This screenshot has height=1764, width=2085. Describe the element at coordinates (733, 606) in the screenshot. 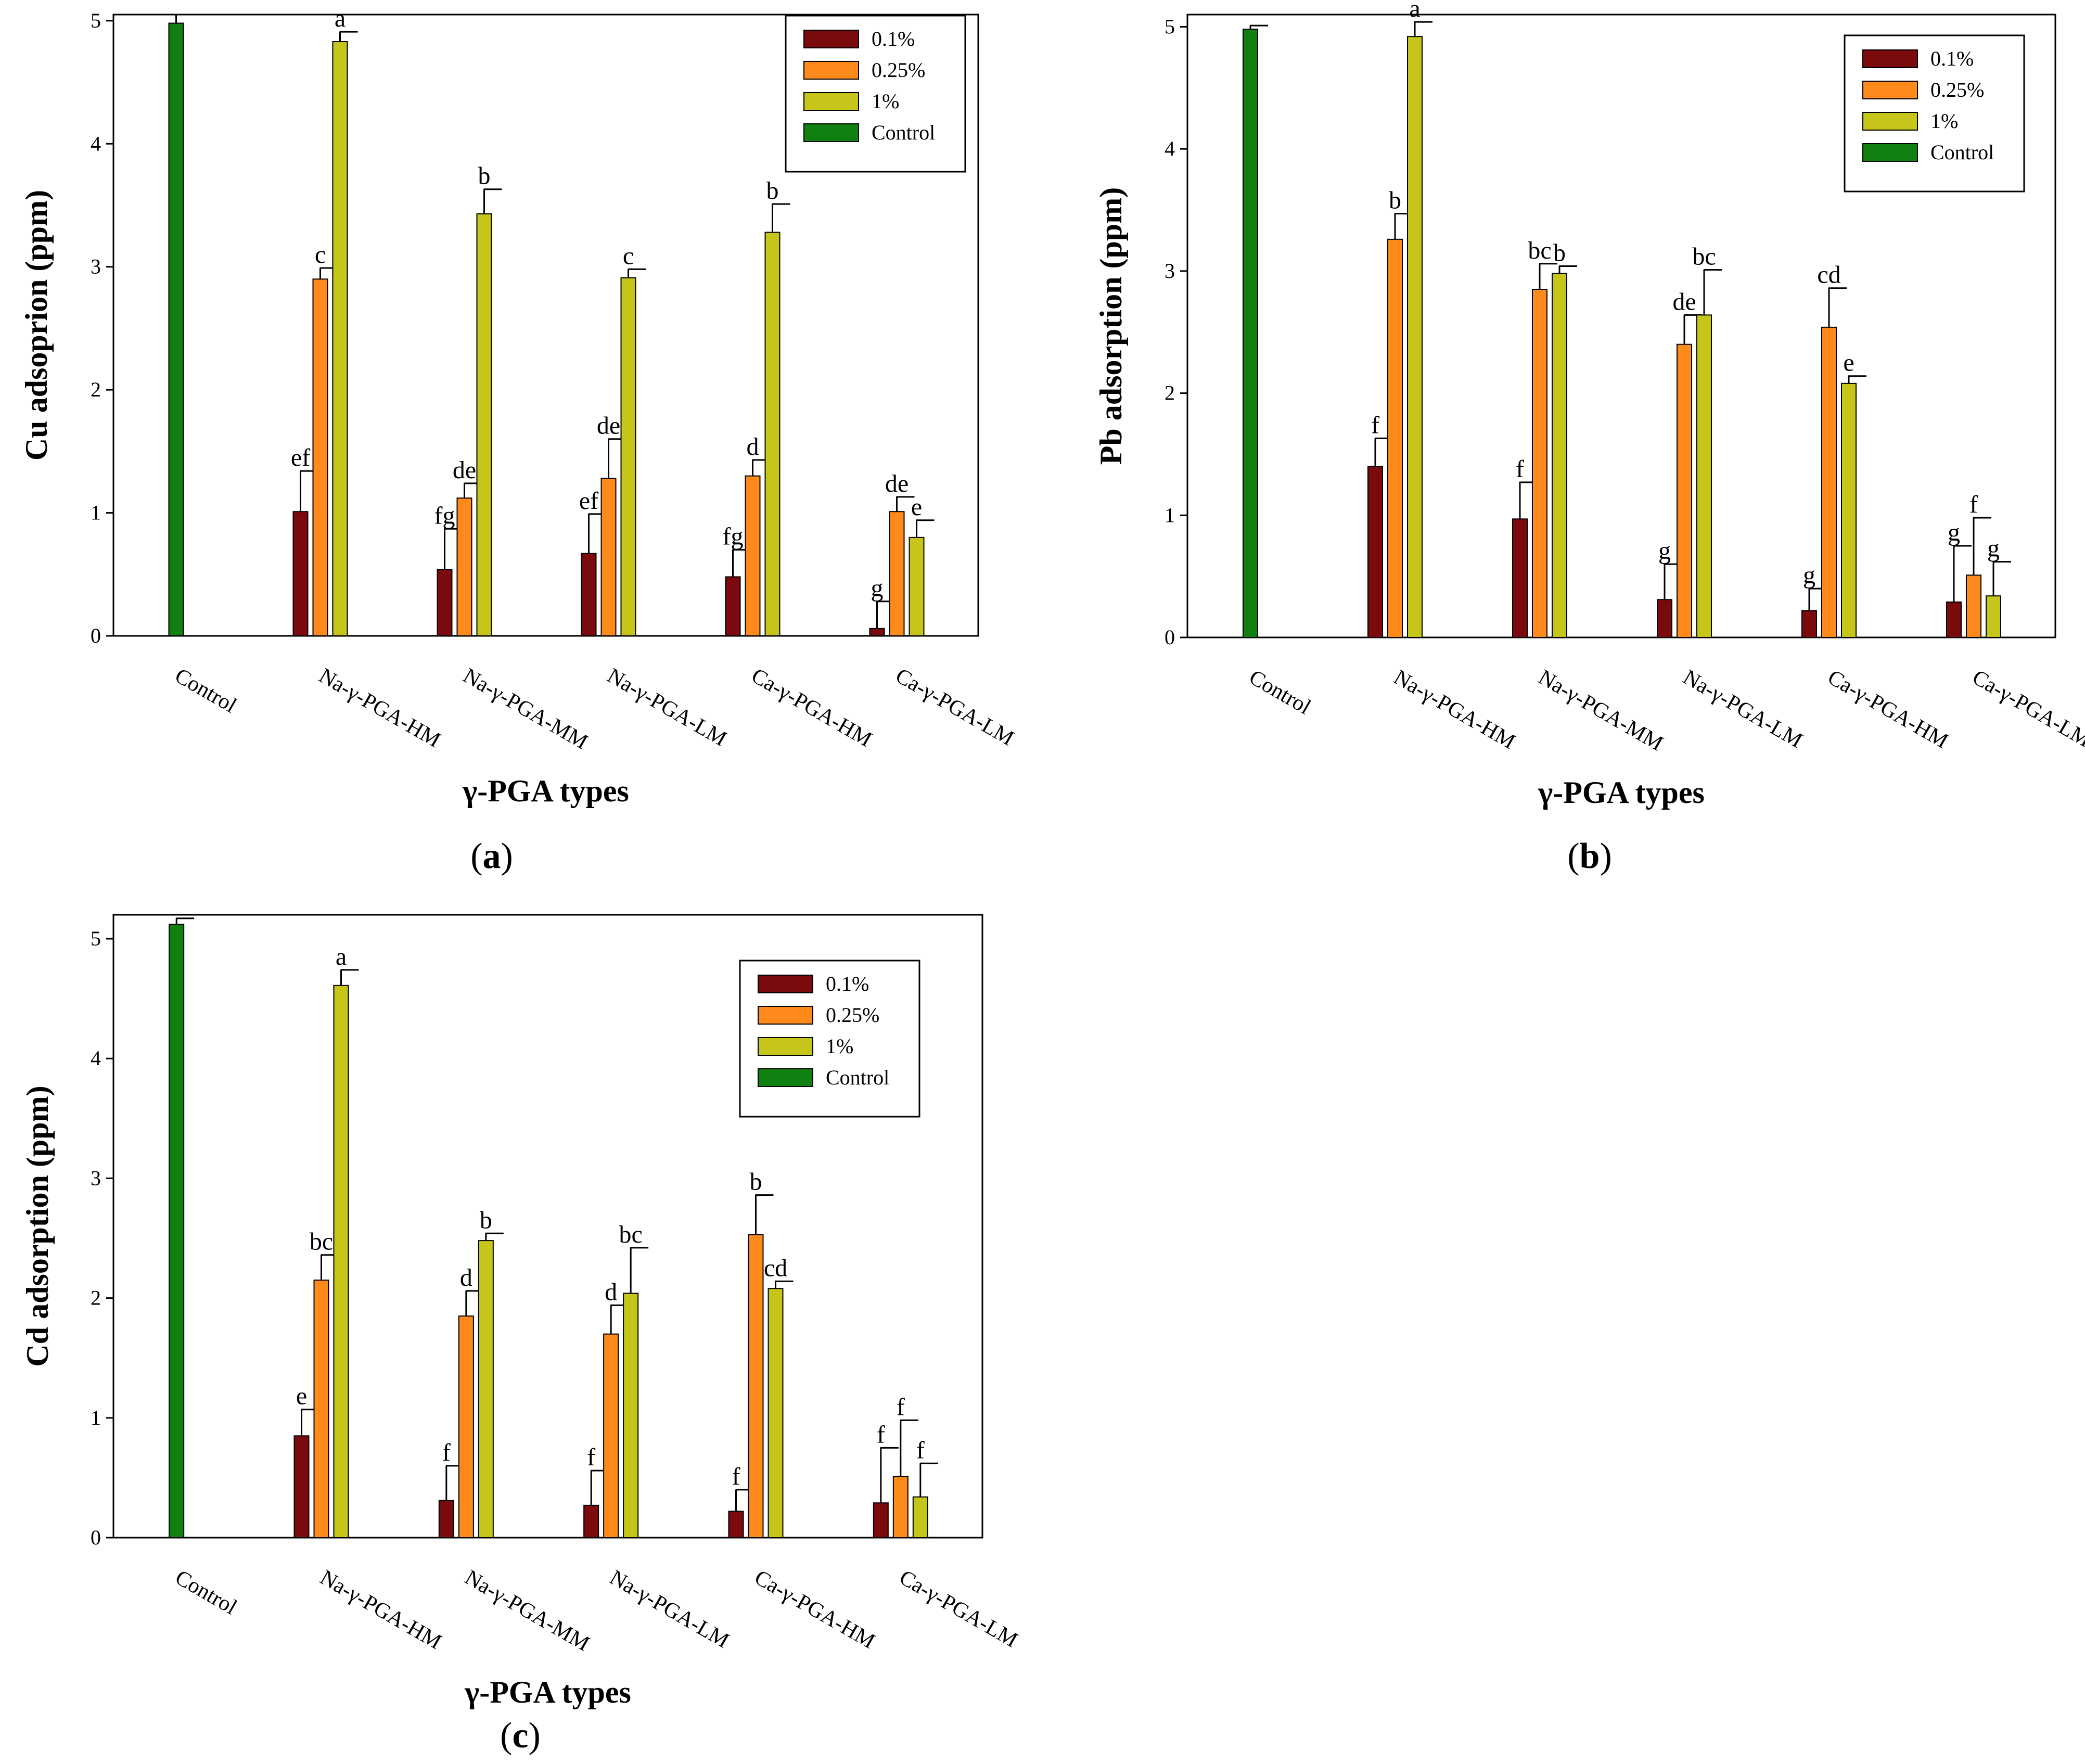

I see `bar-0.1pct-4` at that location.